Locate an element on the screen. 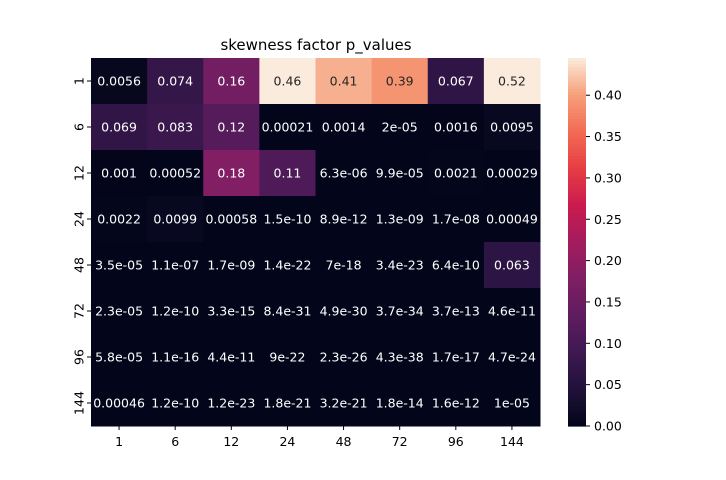 This screenshot has height=480, width=726. cell-value-label: 0.12 is located at coordinates (231, 127).